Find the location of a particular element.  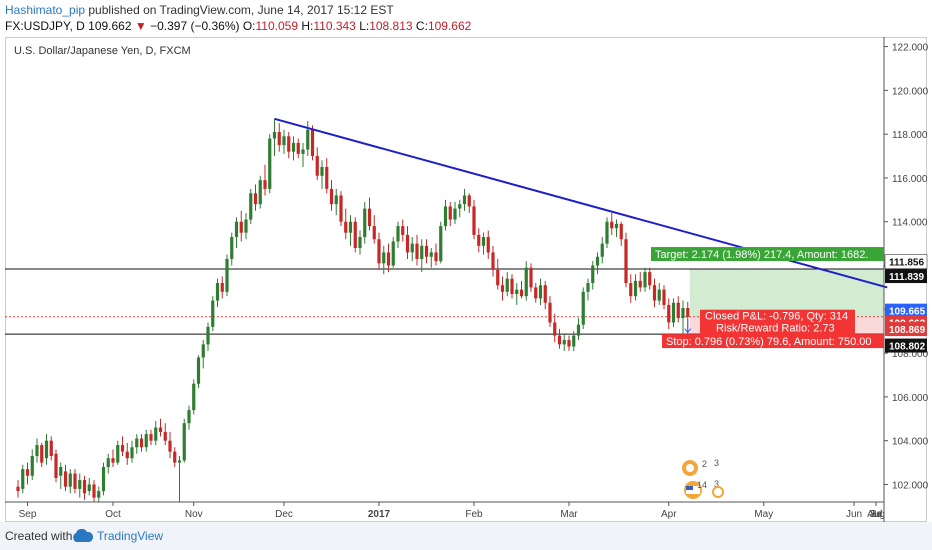

change-value: −0.397 (−0.36%) is located at coordinates (194, 26).